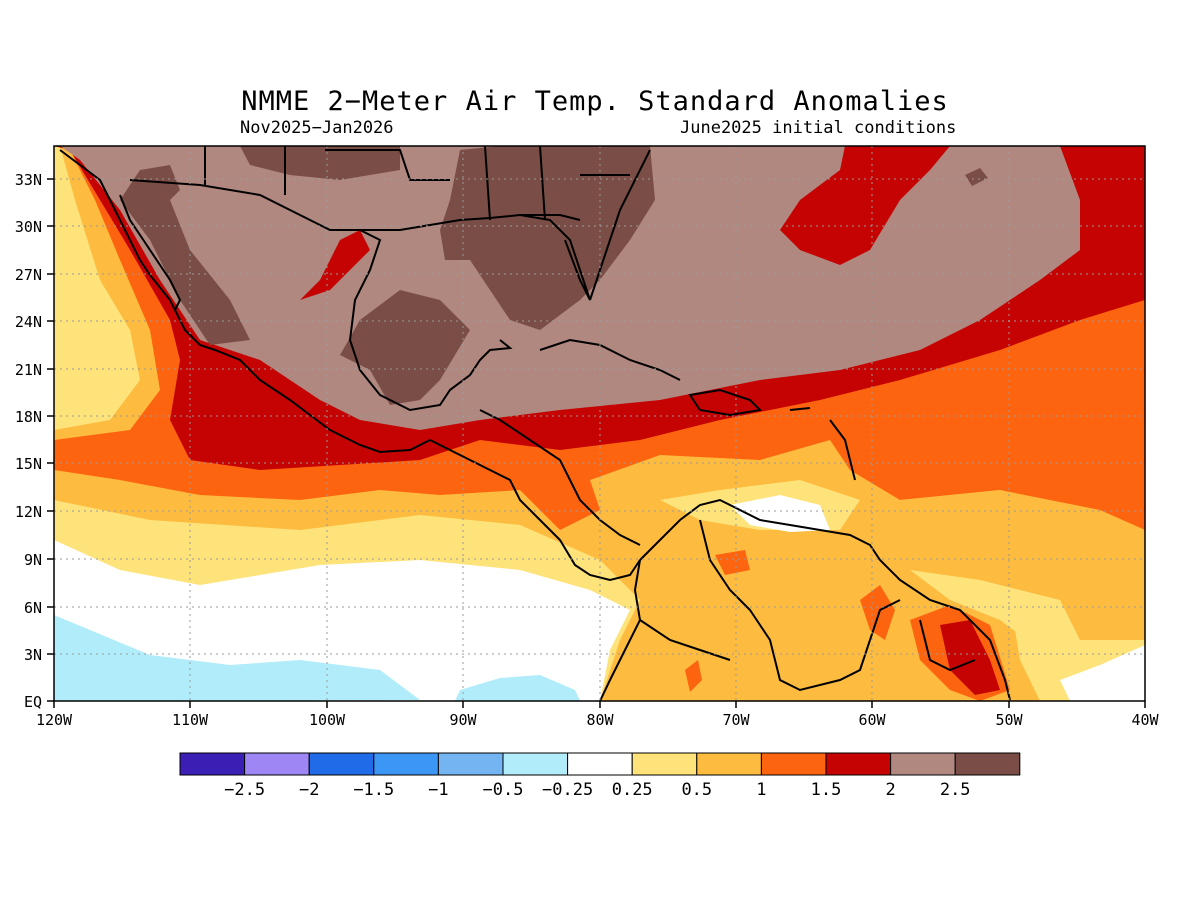 This screenshot has height=900, width=1200. I want to click on field-brown-baja, so click(185, 255).